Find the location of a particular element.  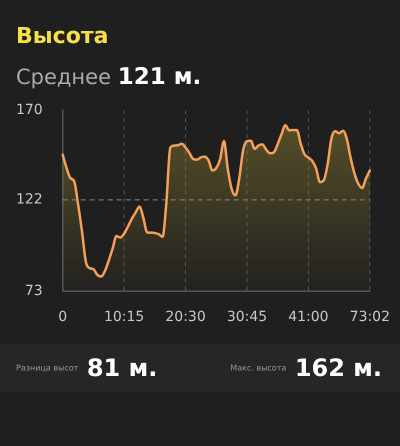

x-tick-label: 41:00 is located at coordinates (308, 317).